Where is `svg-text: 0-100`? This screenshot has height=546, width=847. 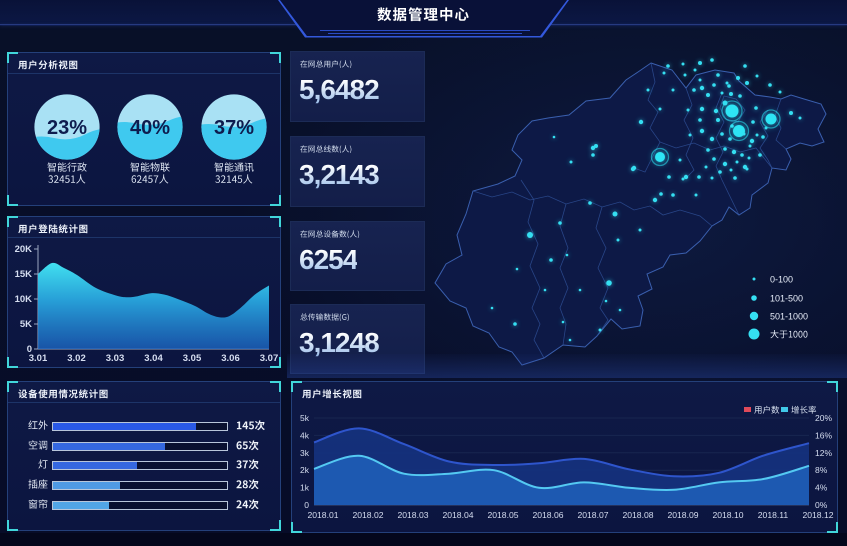 svg-text: 0-100 is located at coordinates (781, 280).